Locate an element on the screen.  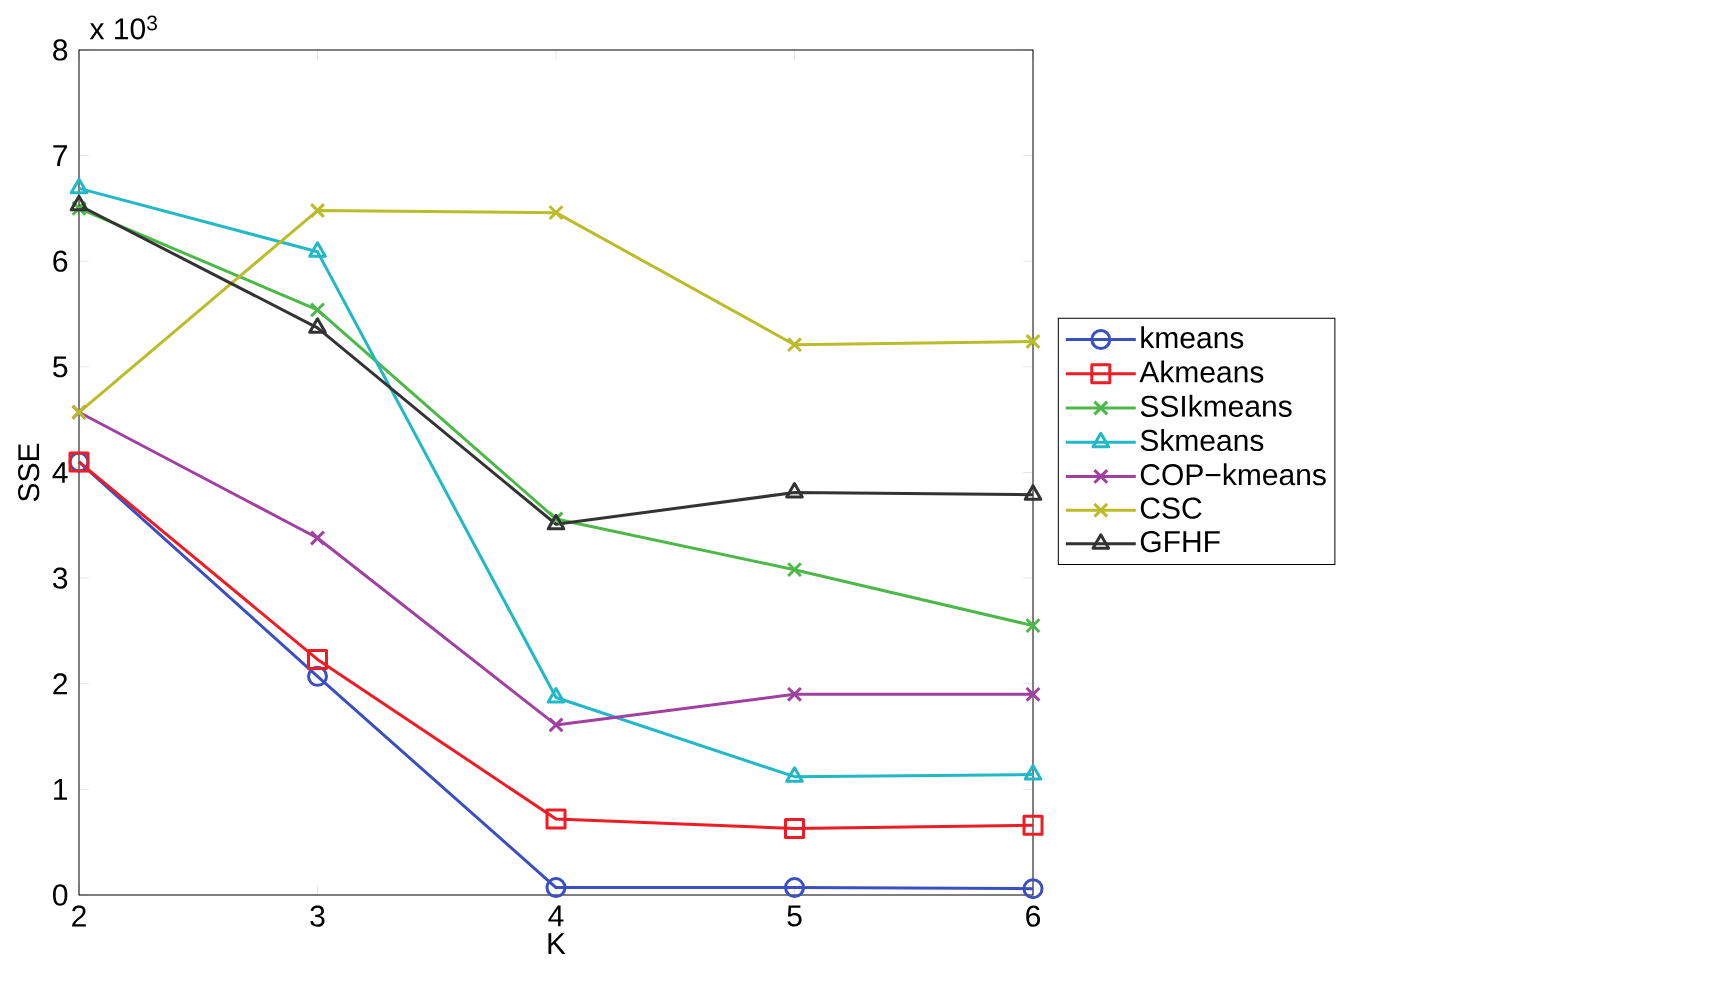
legend-label: SSIkmeans is located at coordinates (1216, 405).